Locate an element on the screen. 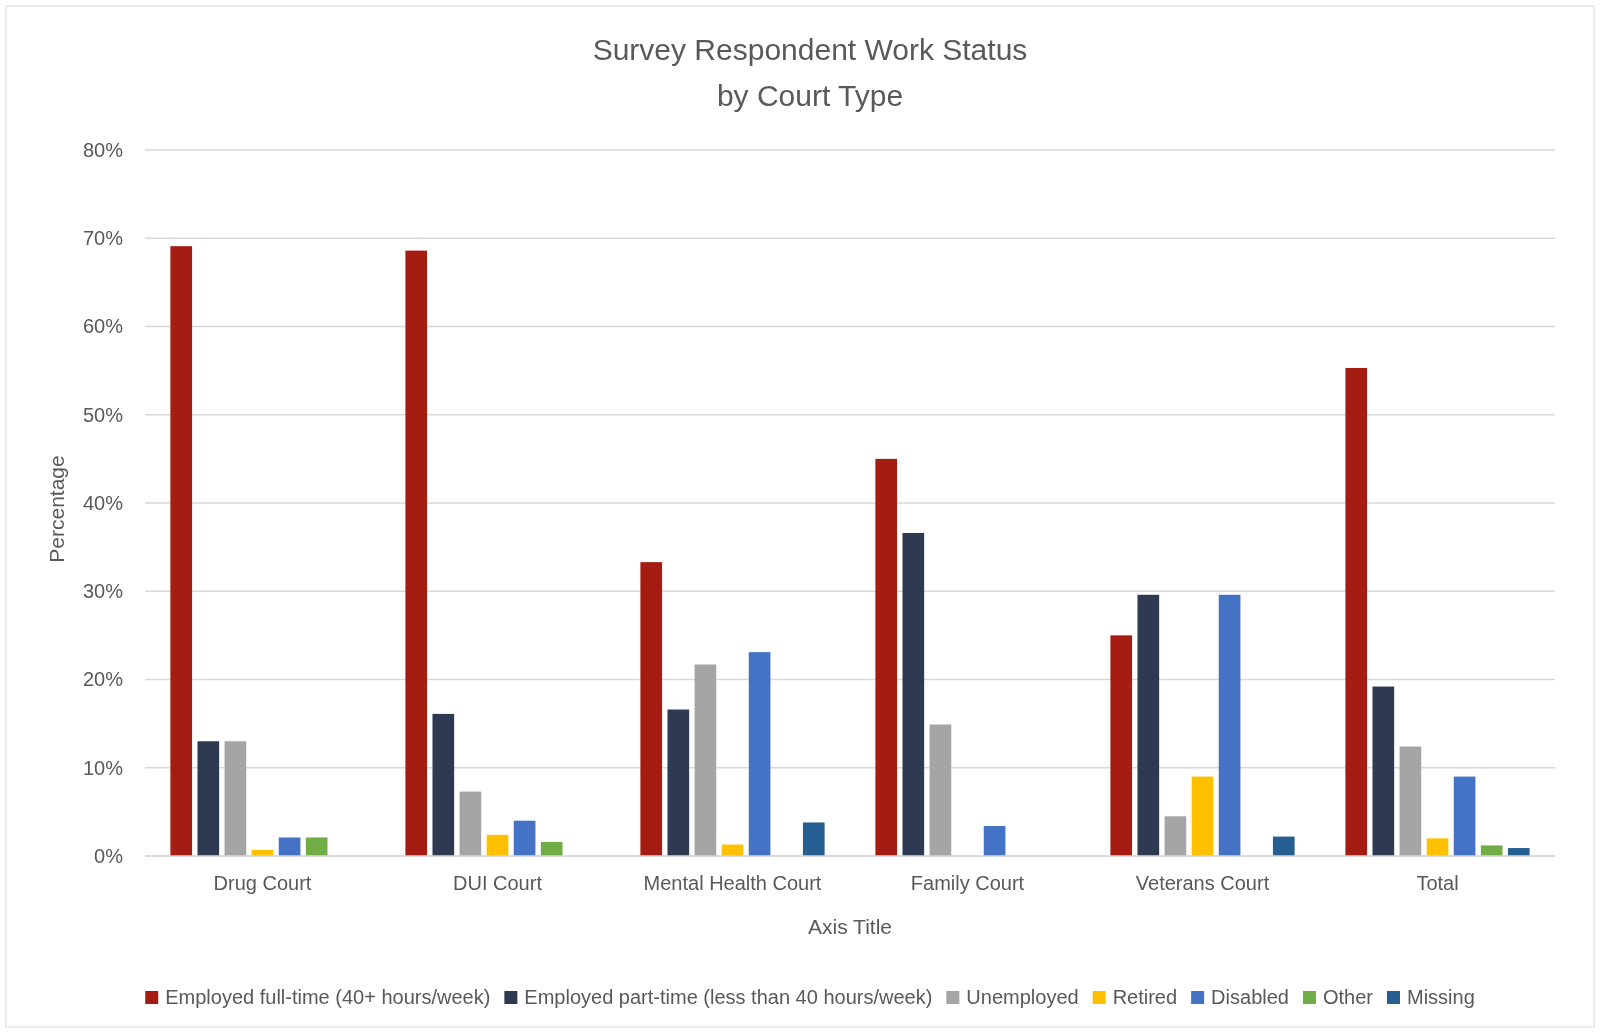  x-tick-label: Family Court is located at coordinates (967, 883).